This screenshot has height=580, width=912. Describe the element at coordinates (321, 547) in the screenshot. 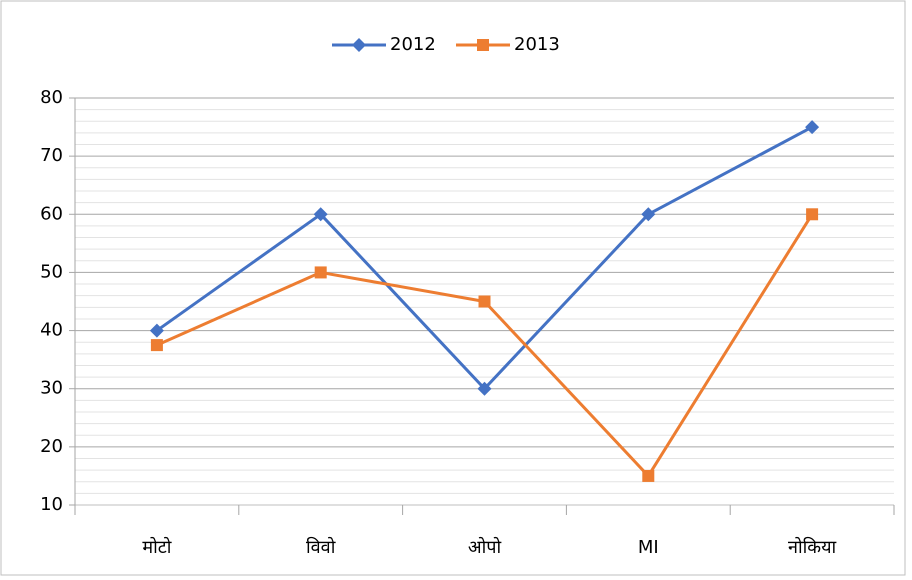

I see `x-tick-label: विवो` at that location.